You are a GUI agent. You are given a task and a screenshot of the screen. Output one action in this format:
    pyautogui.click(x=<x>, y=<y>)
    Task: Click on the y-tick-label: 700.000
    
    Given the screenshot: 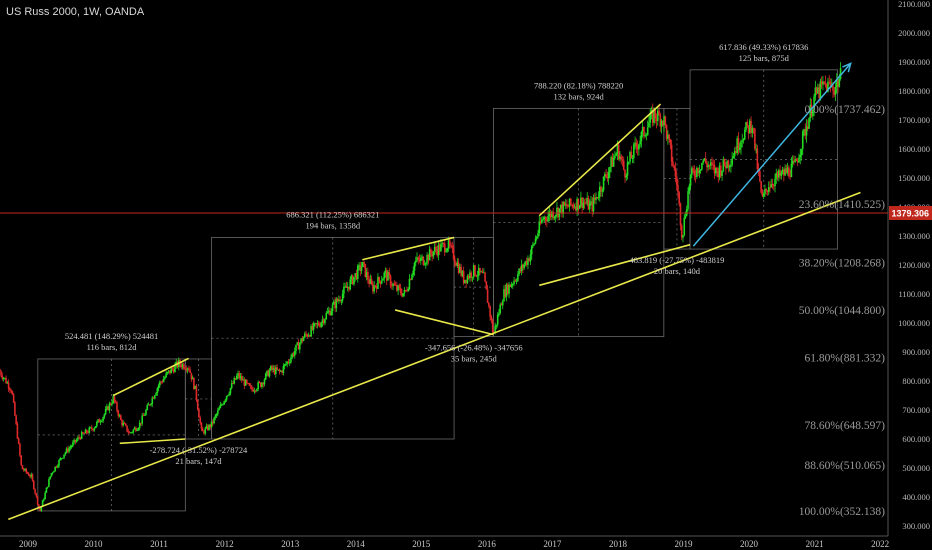 What is the action you would take?
    pyautogui.click(x=916, y=410)
    